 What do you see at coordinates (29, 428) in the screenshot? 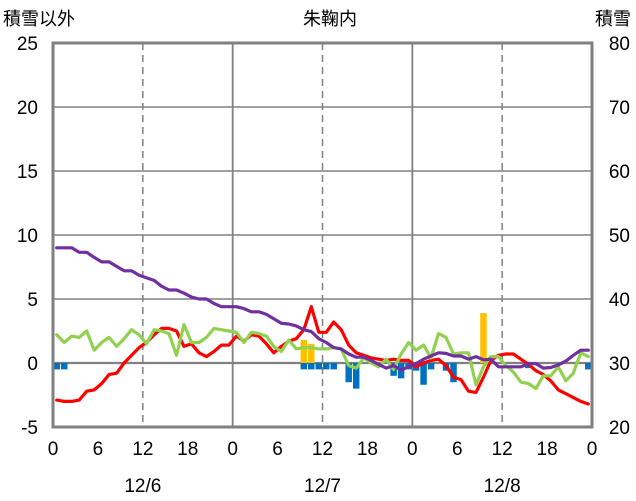
I see `y-left-tick-label: -5` at bounding box center [29, 428].